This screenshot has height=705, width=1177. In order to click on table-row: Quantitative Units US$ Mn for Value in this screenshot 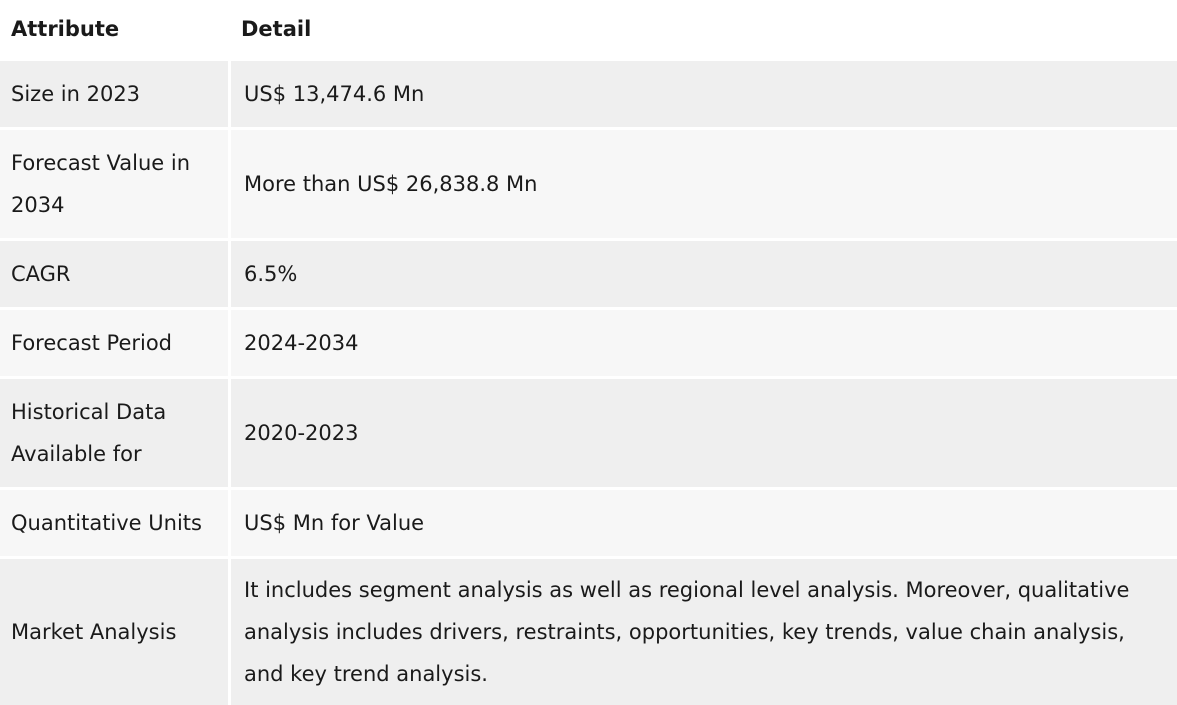, I will do `click(588, 524)`.